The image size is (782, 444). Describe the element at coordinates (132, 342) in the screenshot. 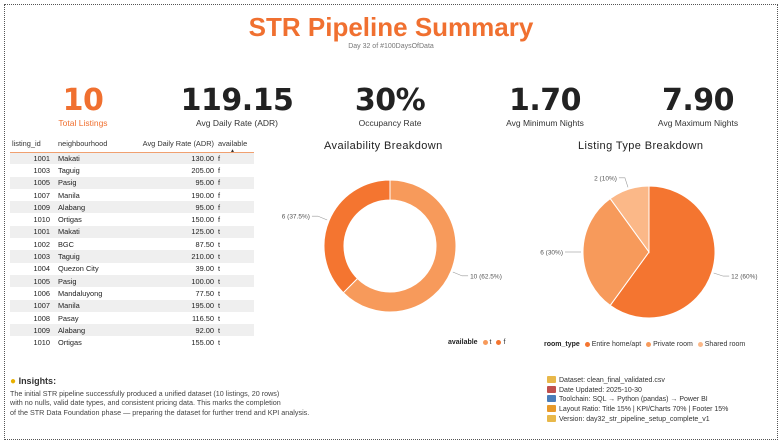

I see `table-row: 1010 Ortigas 155.00 t` at that location.